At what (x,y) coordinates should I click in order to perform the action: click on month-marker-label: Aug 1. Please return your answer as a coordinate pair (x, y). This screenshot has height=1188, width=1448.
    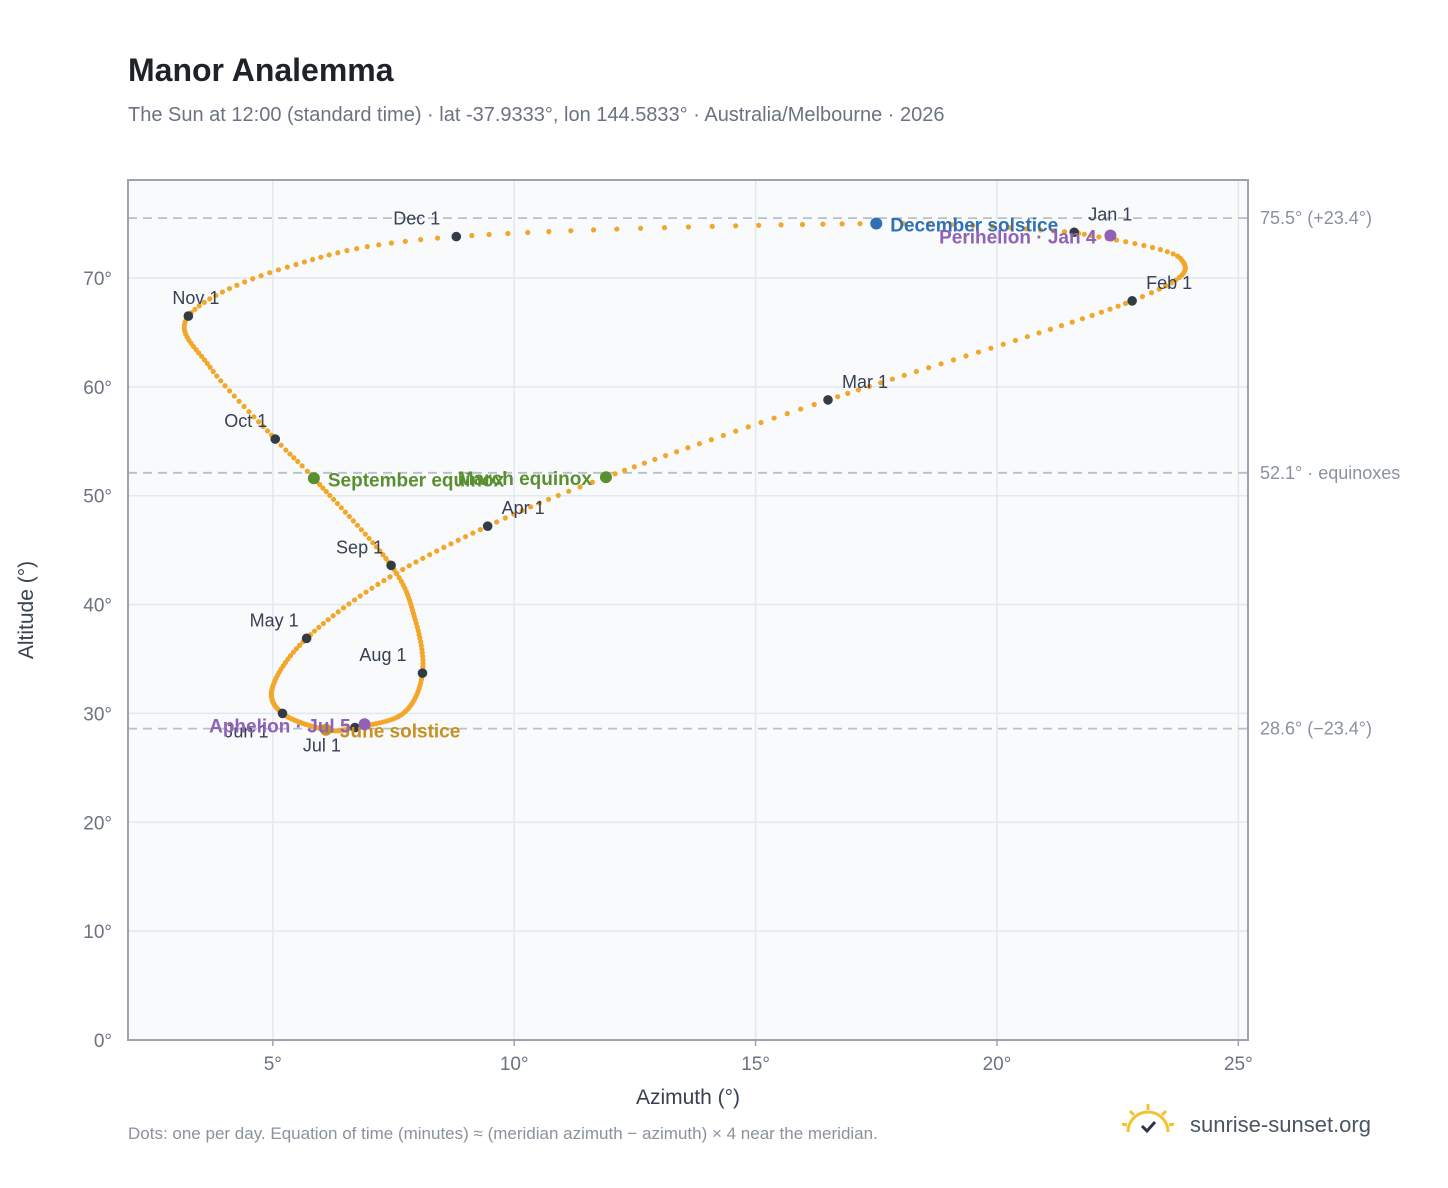
    Looking at the image, I should click on (382, 655).